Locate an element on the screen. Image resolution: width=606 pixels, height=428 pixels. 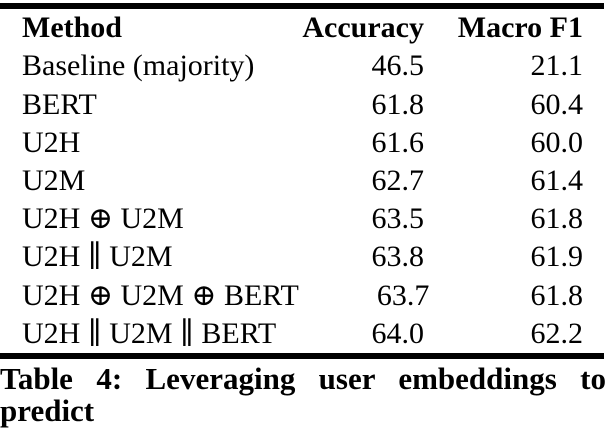
table-row: U2H ∥ U2M 63.8 61.9 is located at coordinates (302, 257).